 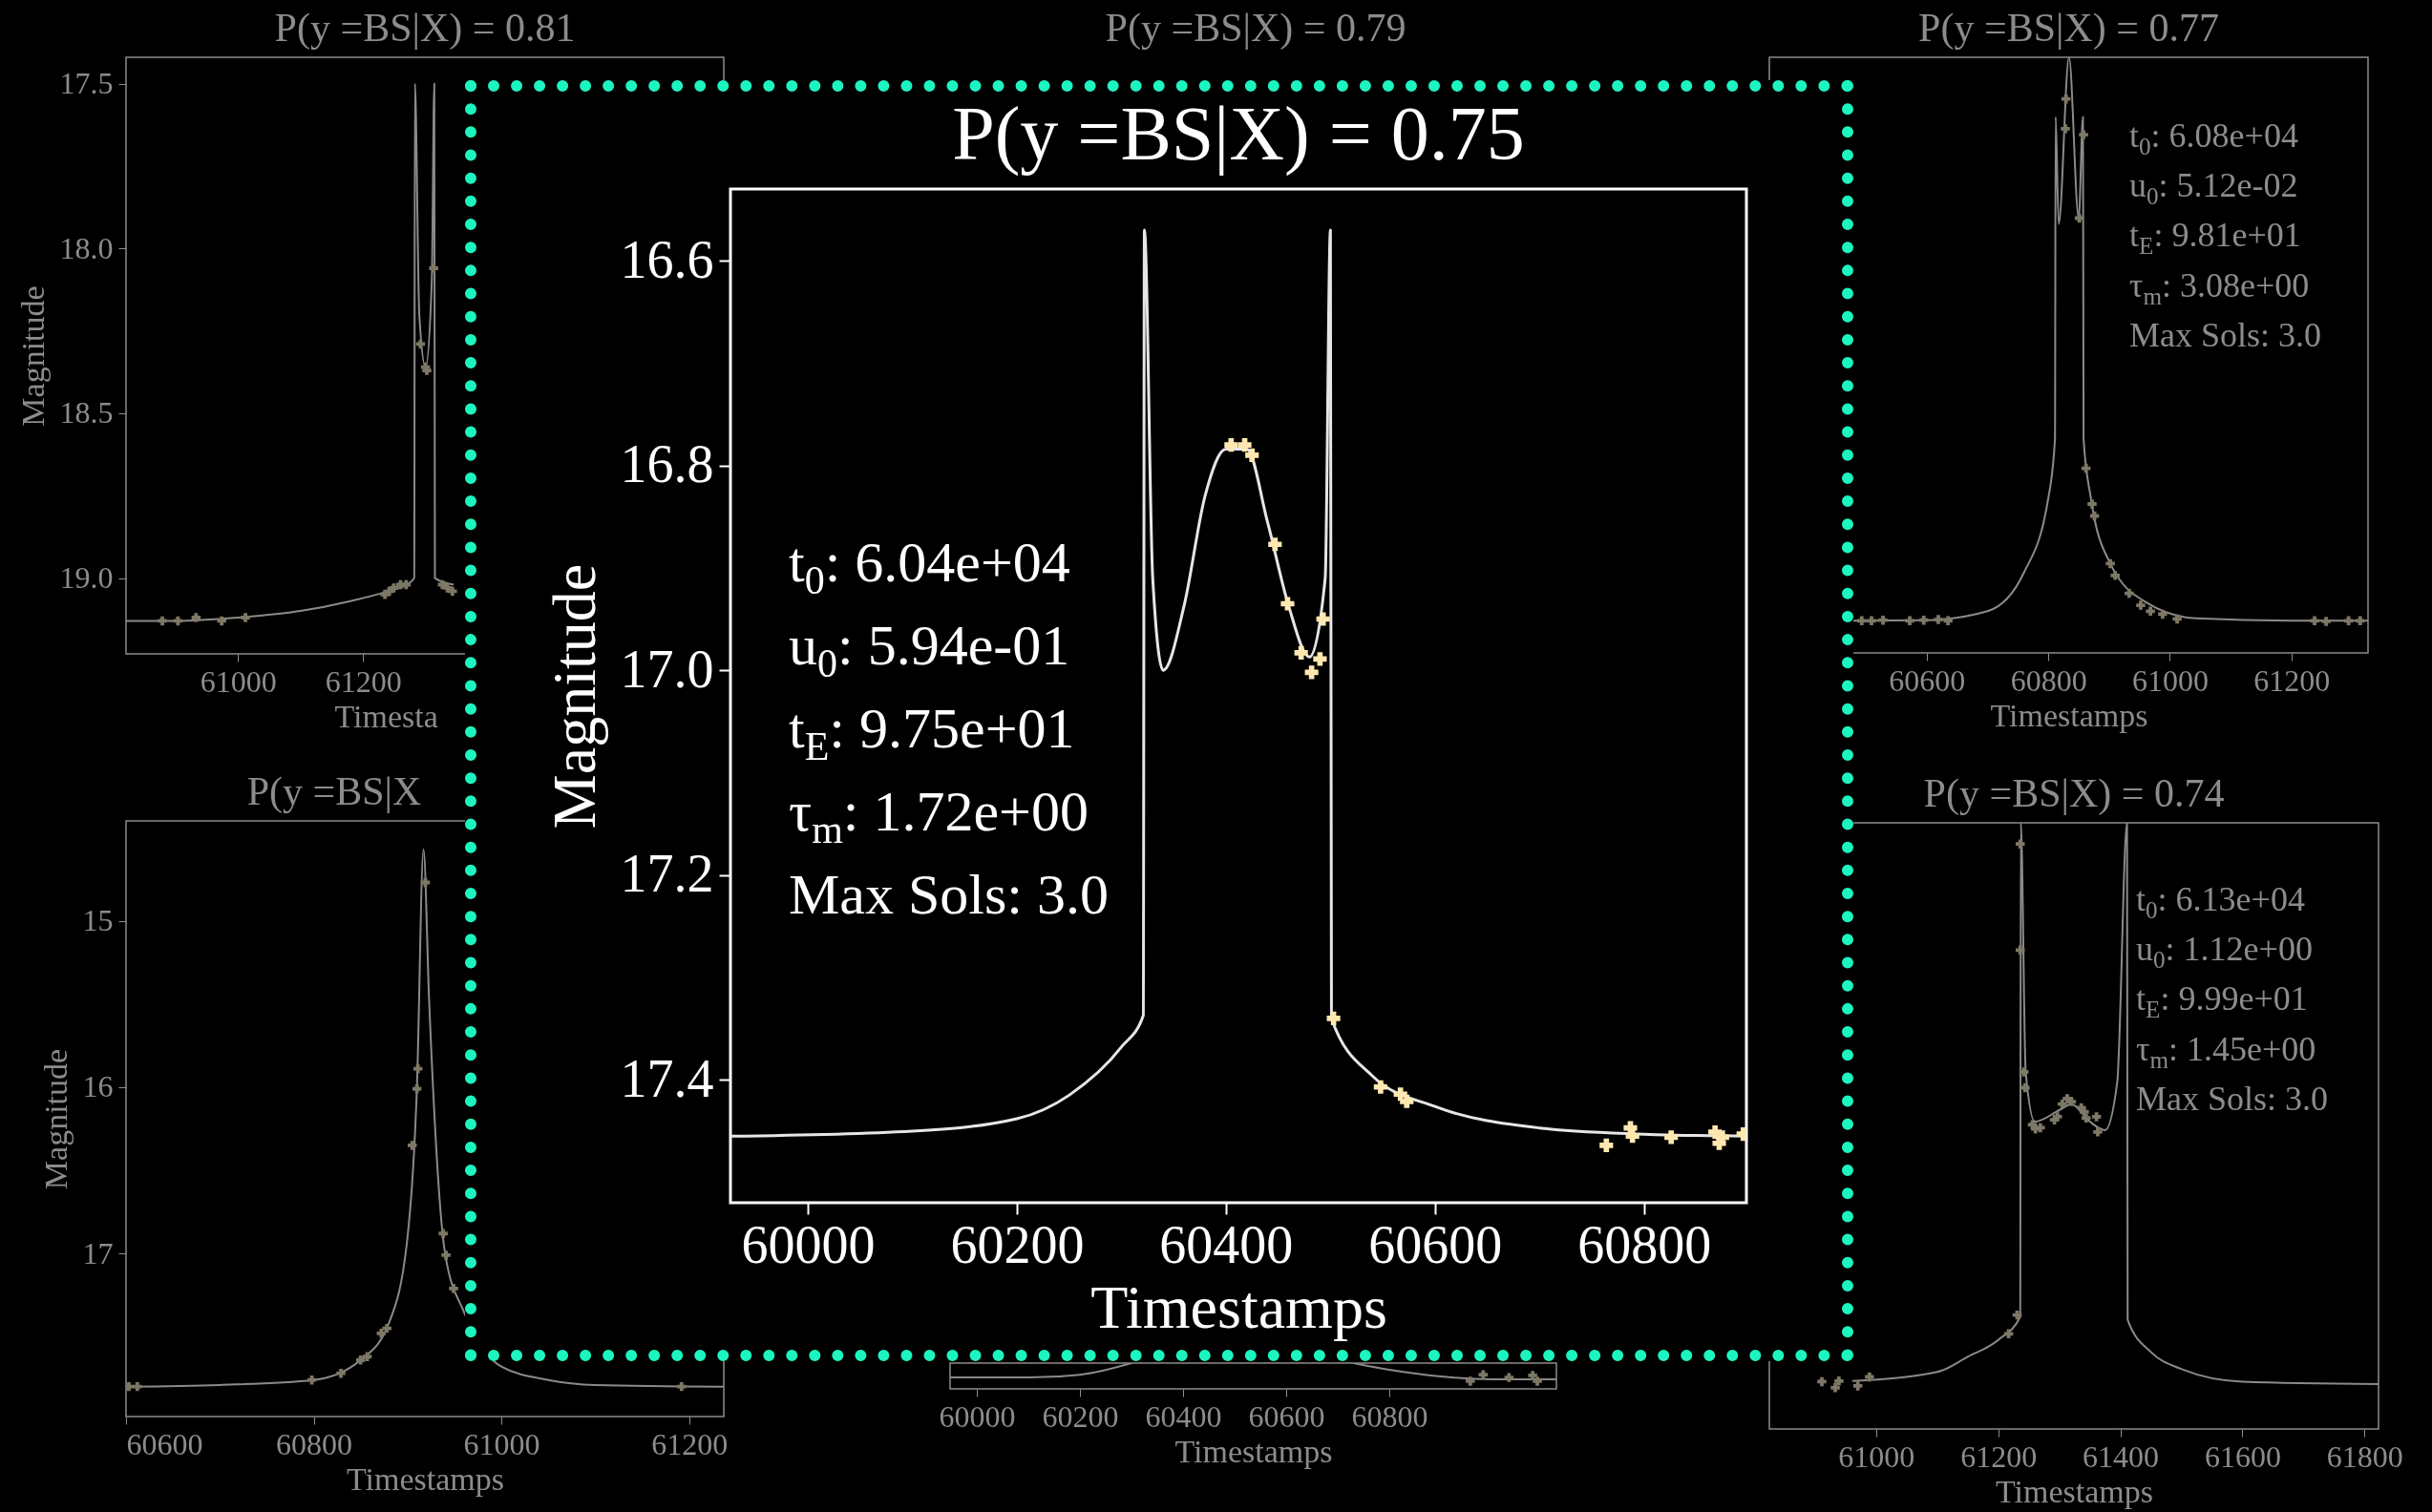 What do you see at coordinates (334, 792) in the screenshot?
I see `chart-title: P(y =BS|X` at bounding box center [334, 792].